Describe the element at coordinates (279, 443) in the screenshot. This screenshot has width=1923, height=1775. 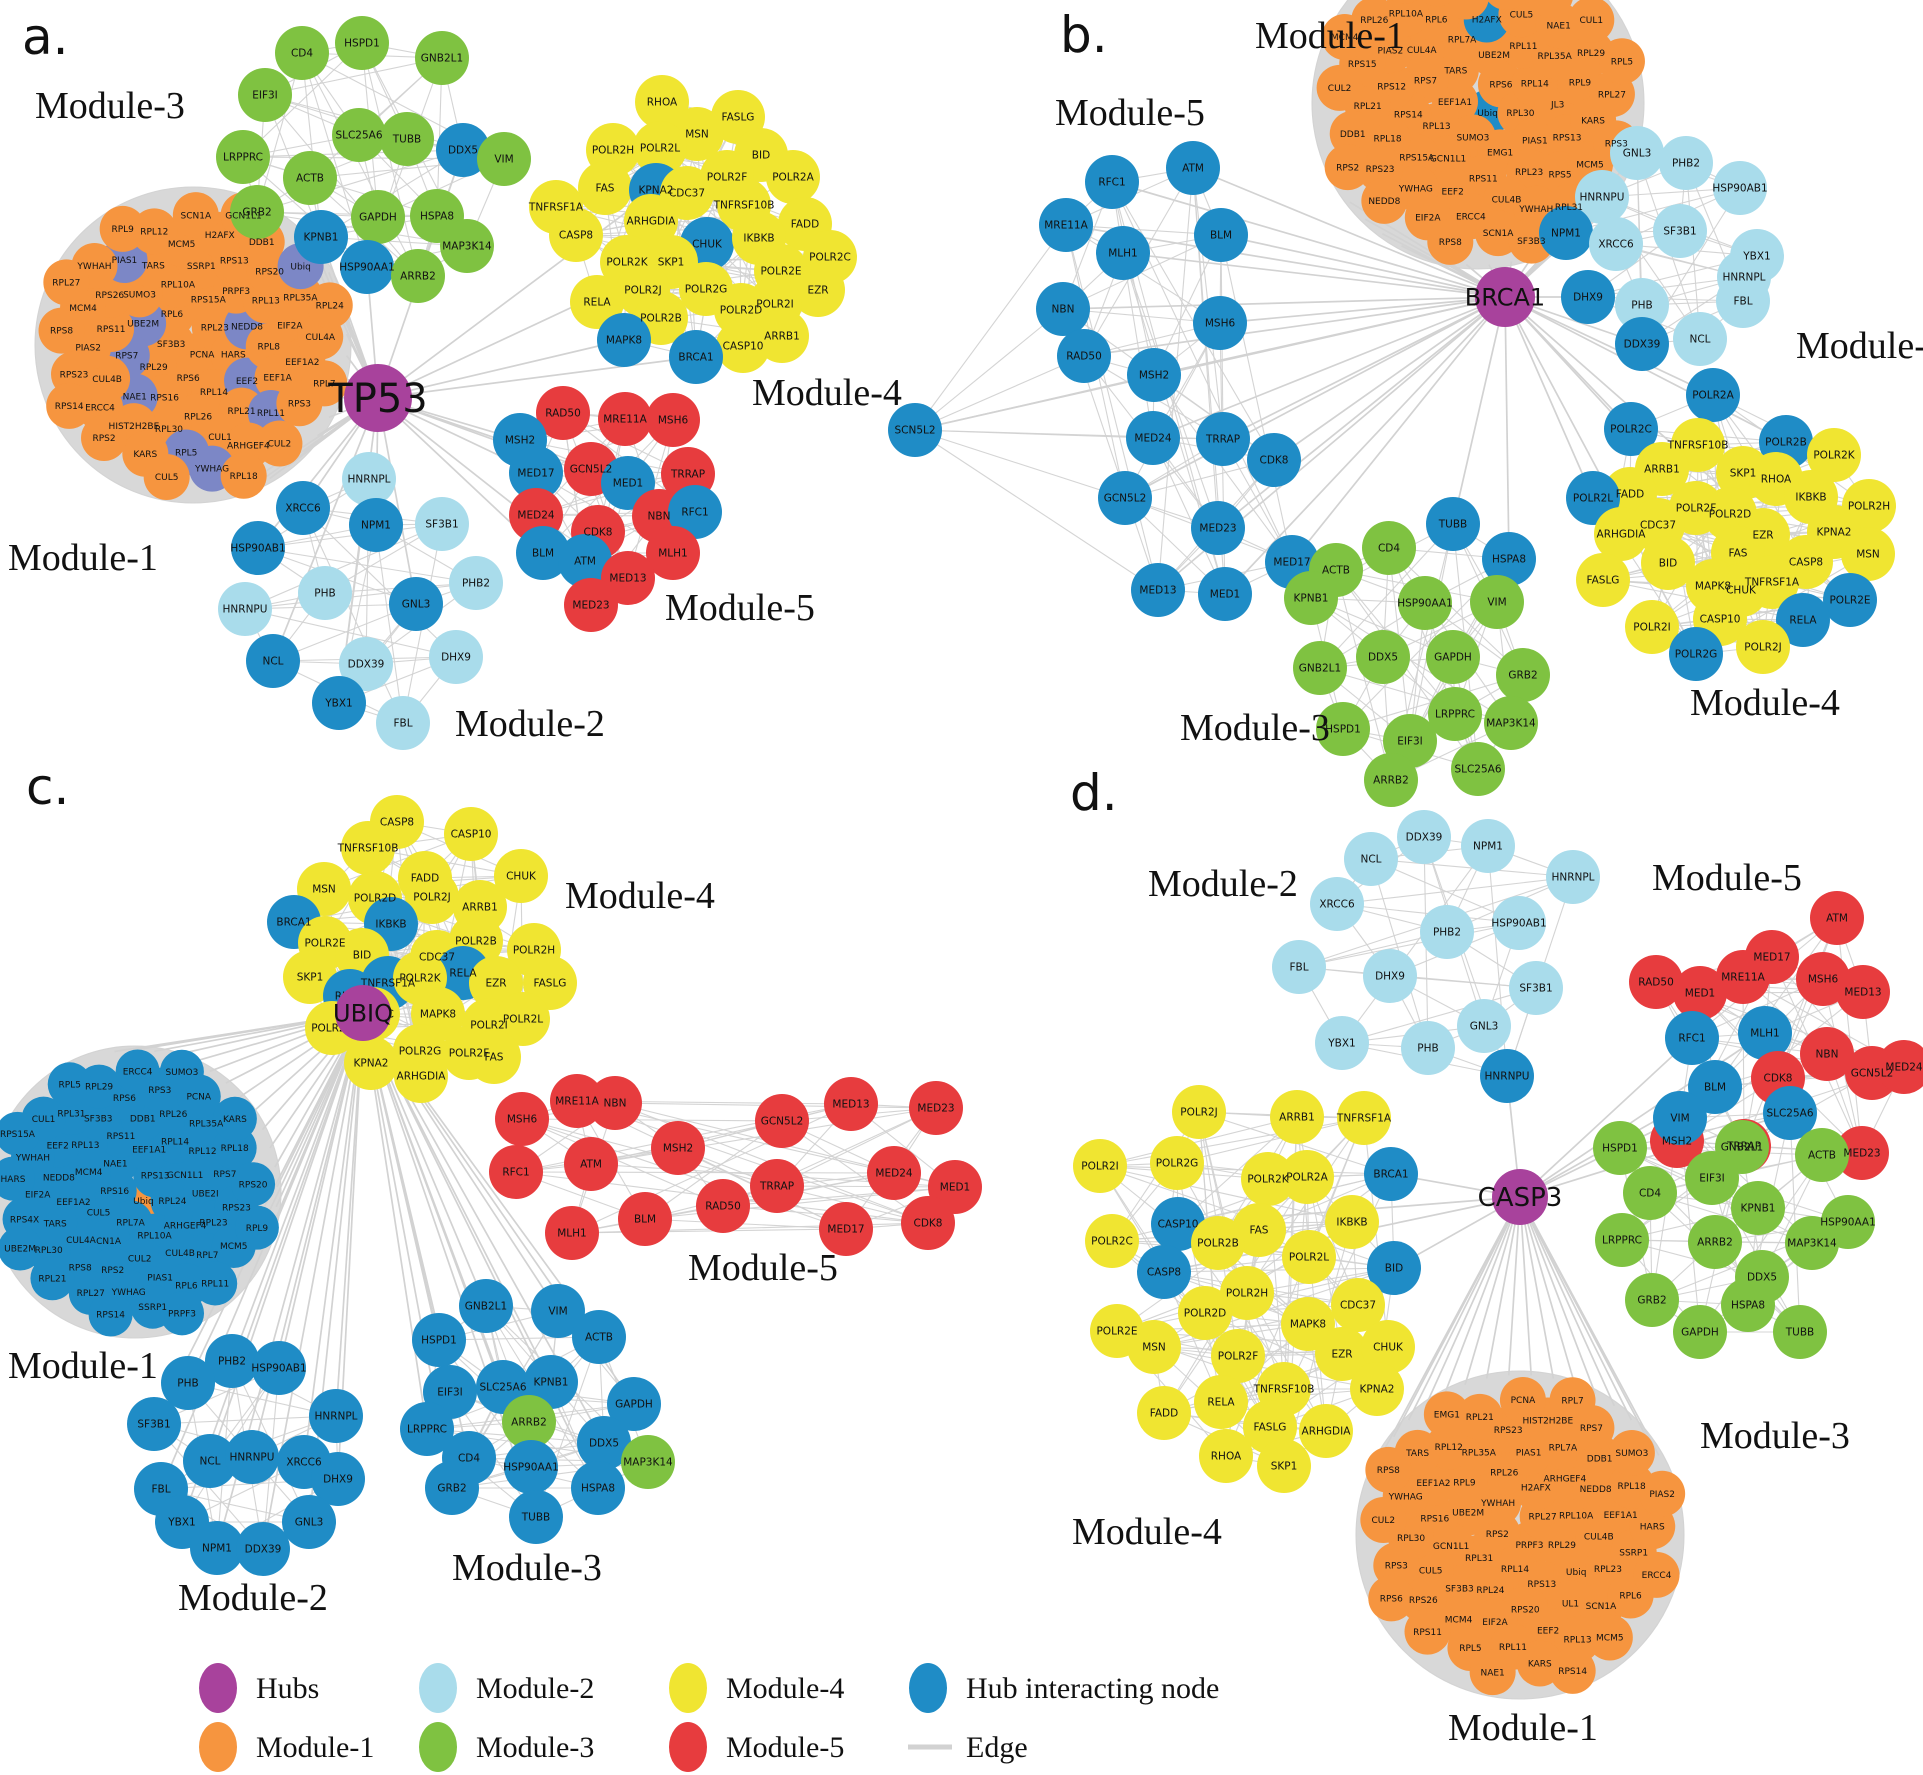
I see `node-CUL2` at that location.